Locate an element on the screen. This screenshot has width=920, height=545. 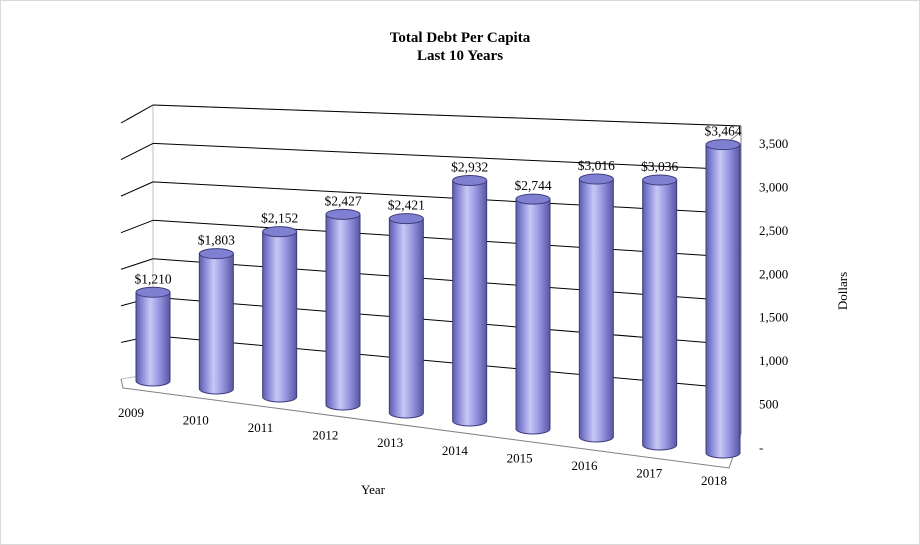
y-tick-label: 3,000 is located at coordinates (773, 186).